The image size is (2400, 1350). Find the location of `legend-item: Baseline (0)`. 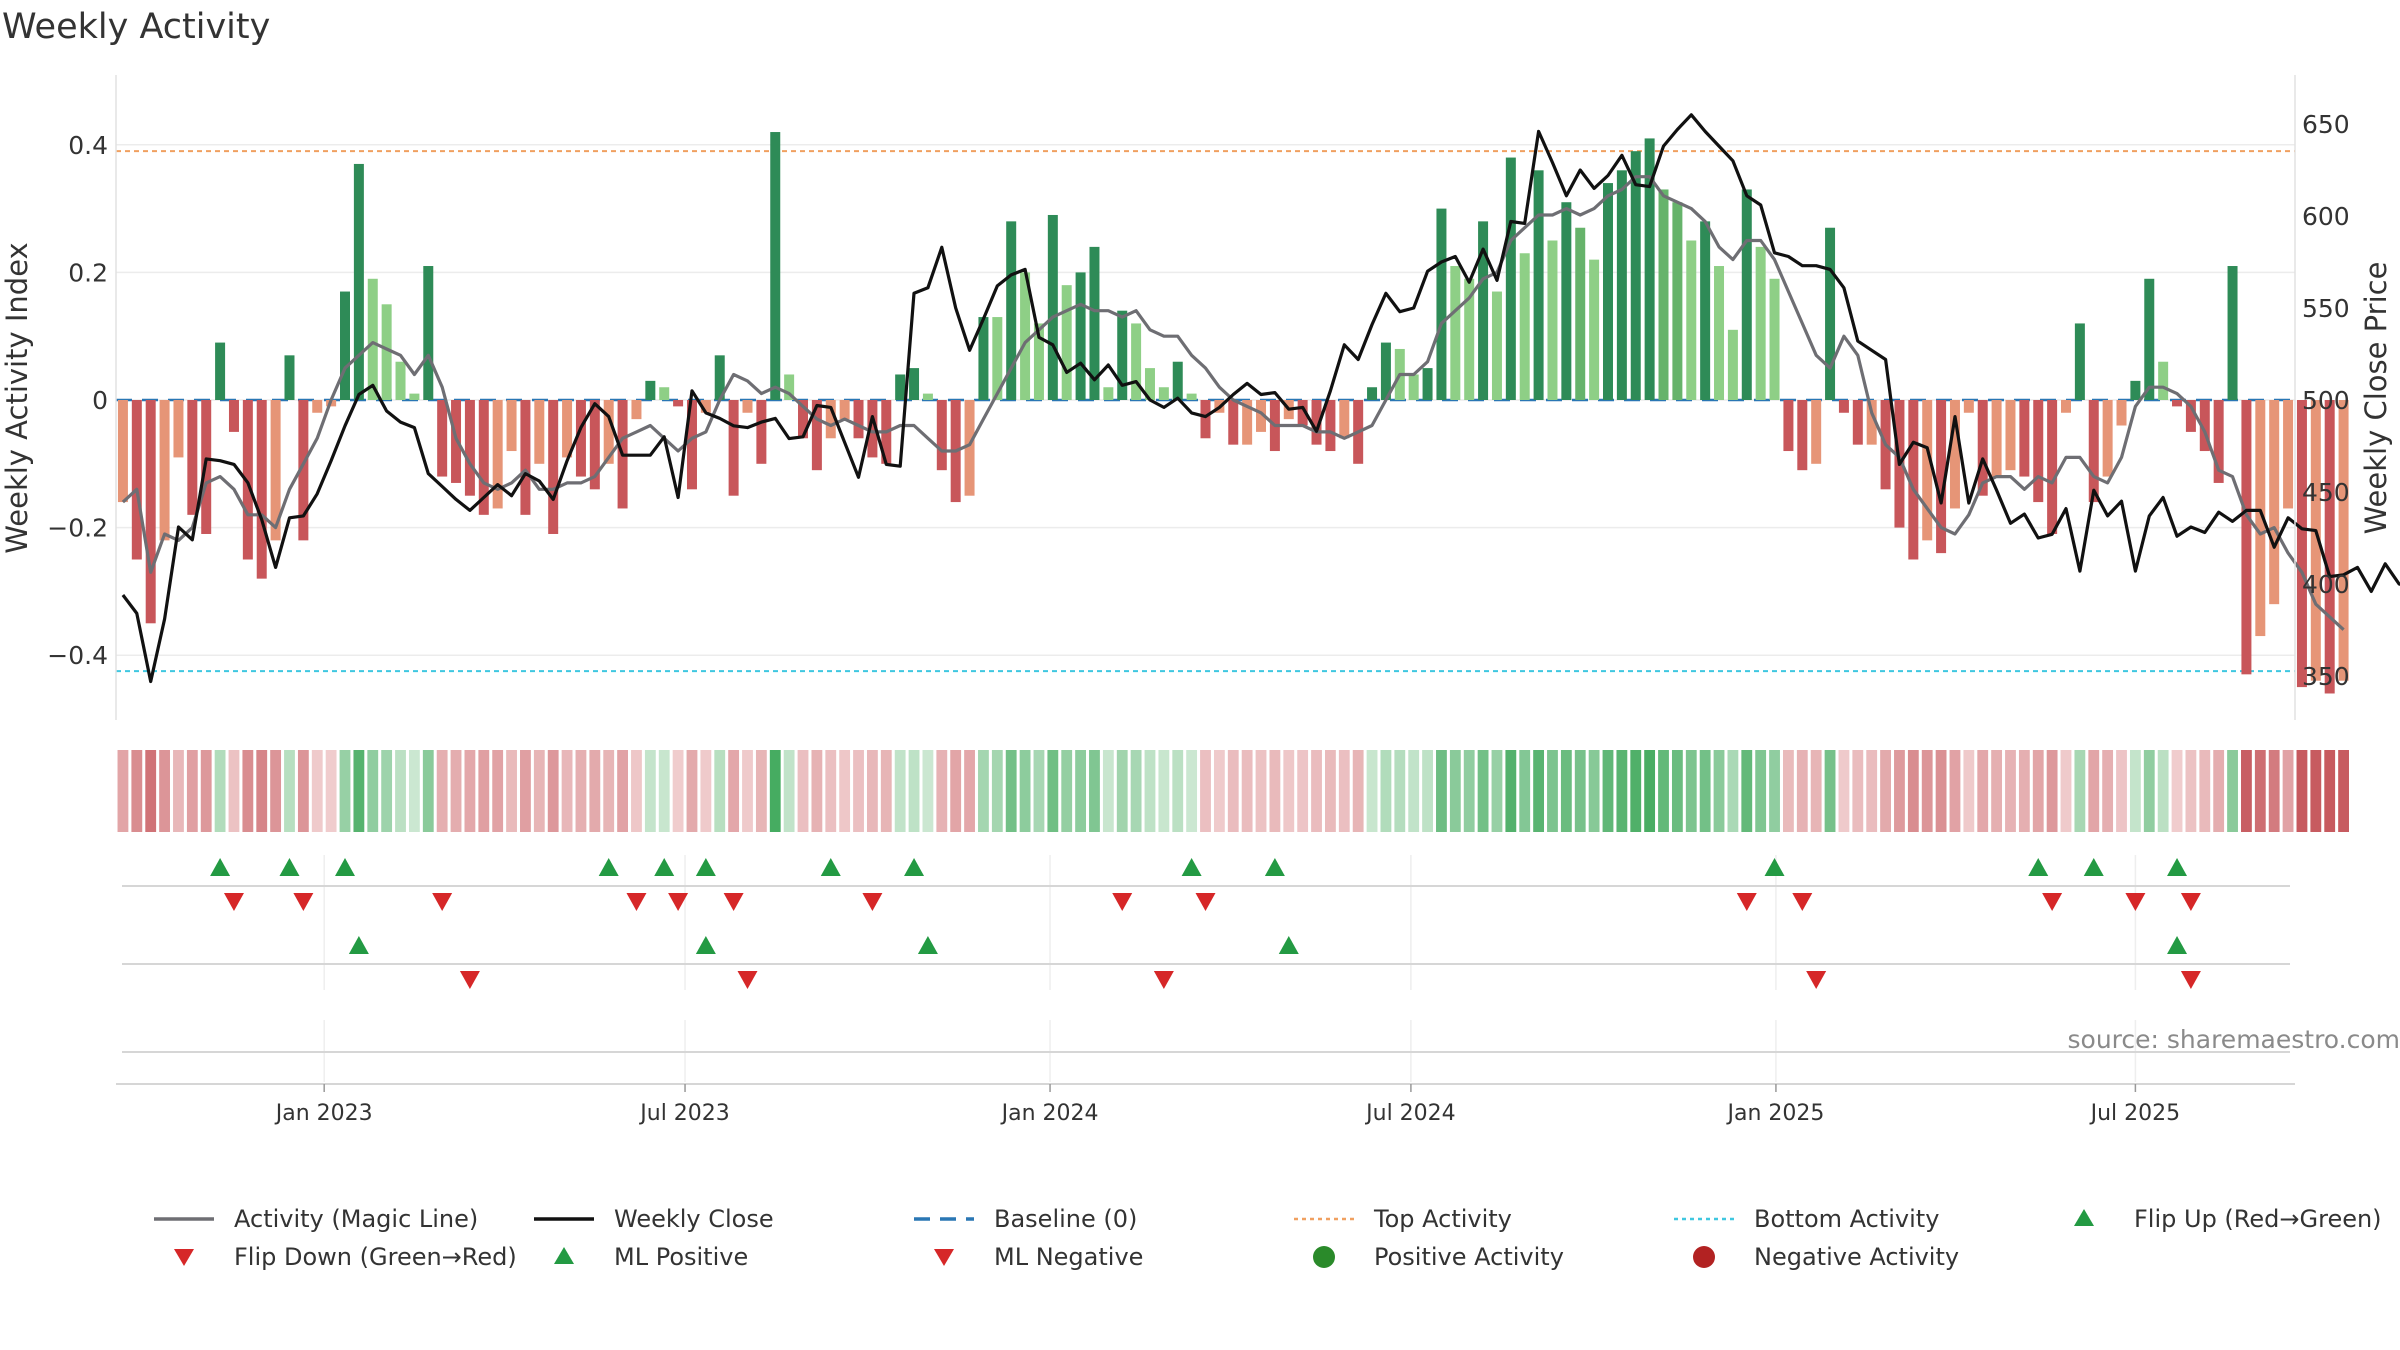

legend-item: Baseline (0) is located at coordinates (1023, 1219).